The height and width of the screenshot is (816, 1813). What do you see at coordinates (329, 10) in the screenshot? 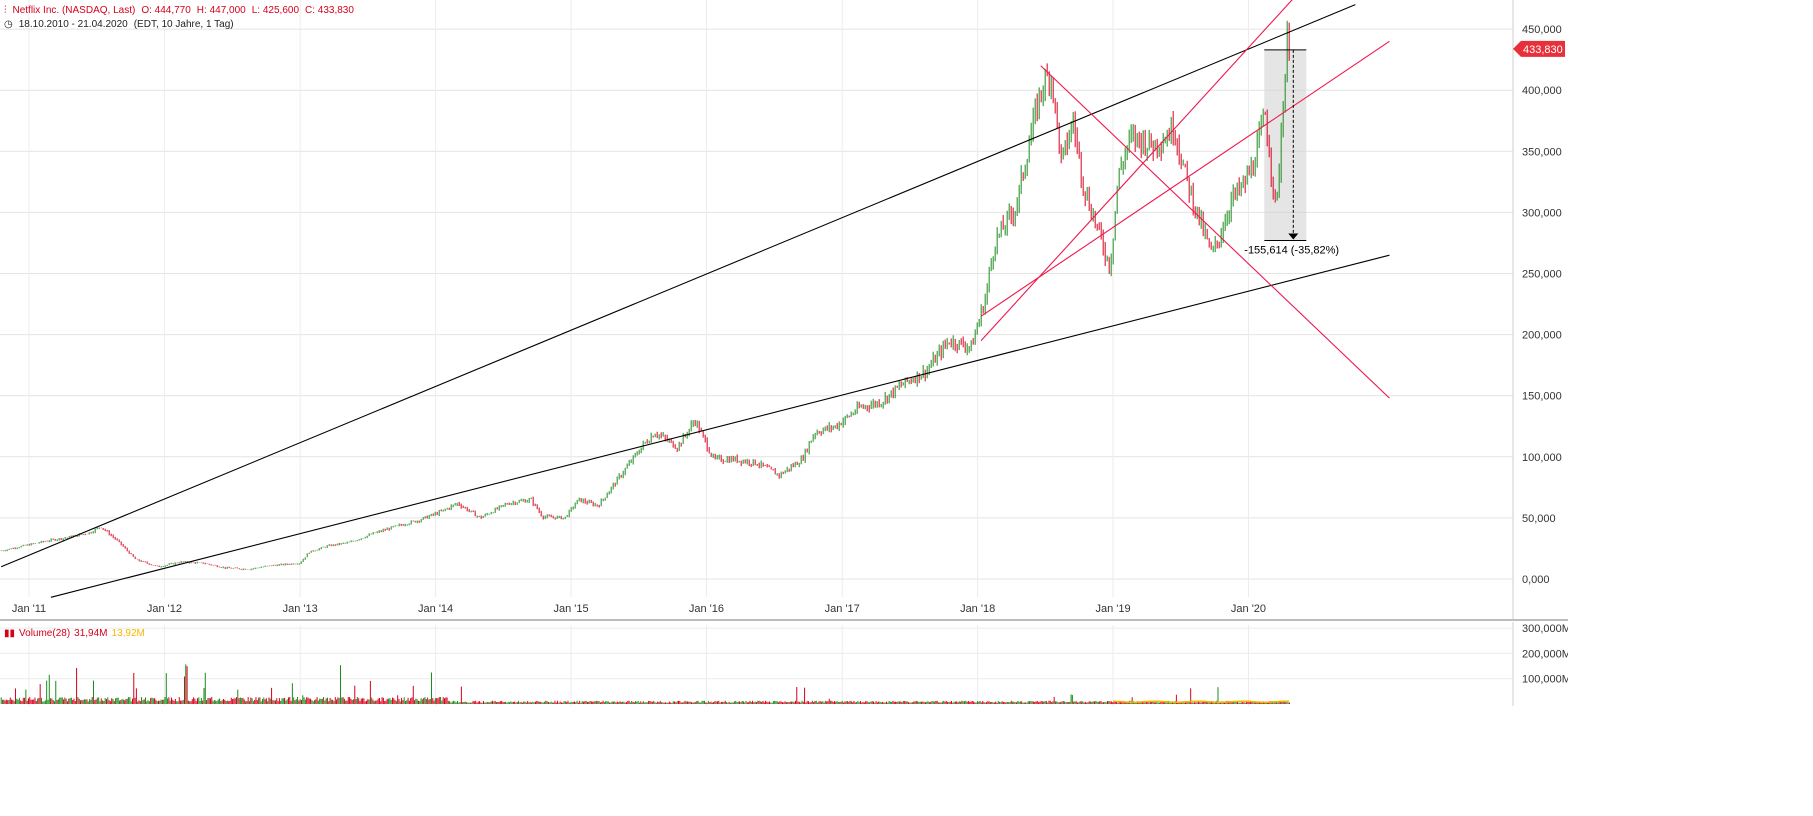
I see `ohlc-close: C: 433,830` at bounding box center [329, 10].